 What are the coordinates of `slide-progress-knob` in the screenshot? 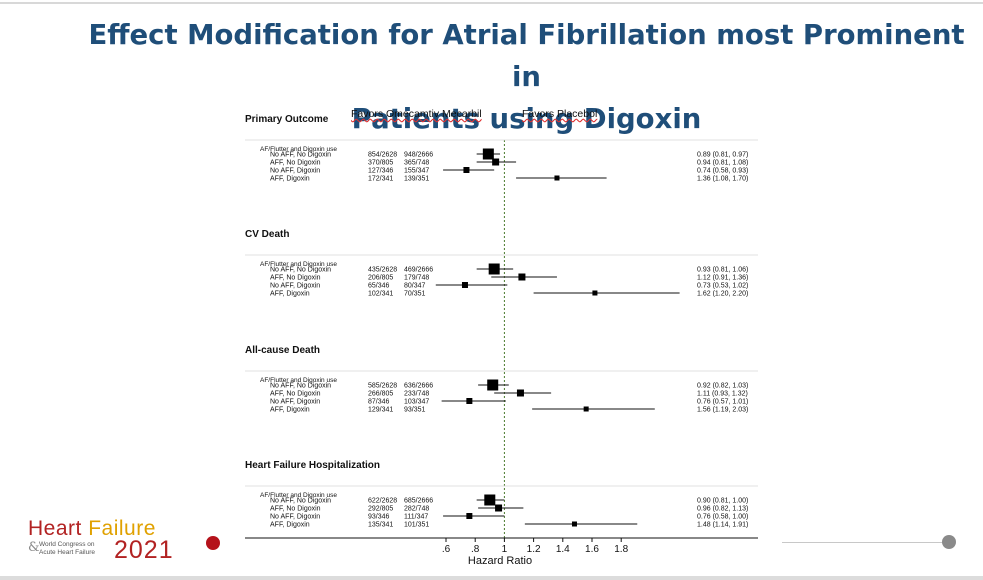 It's located at (949, 542).